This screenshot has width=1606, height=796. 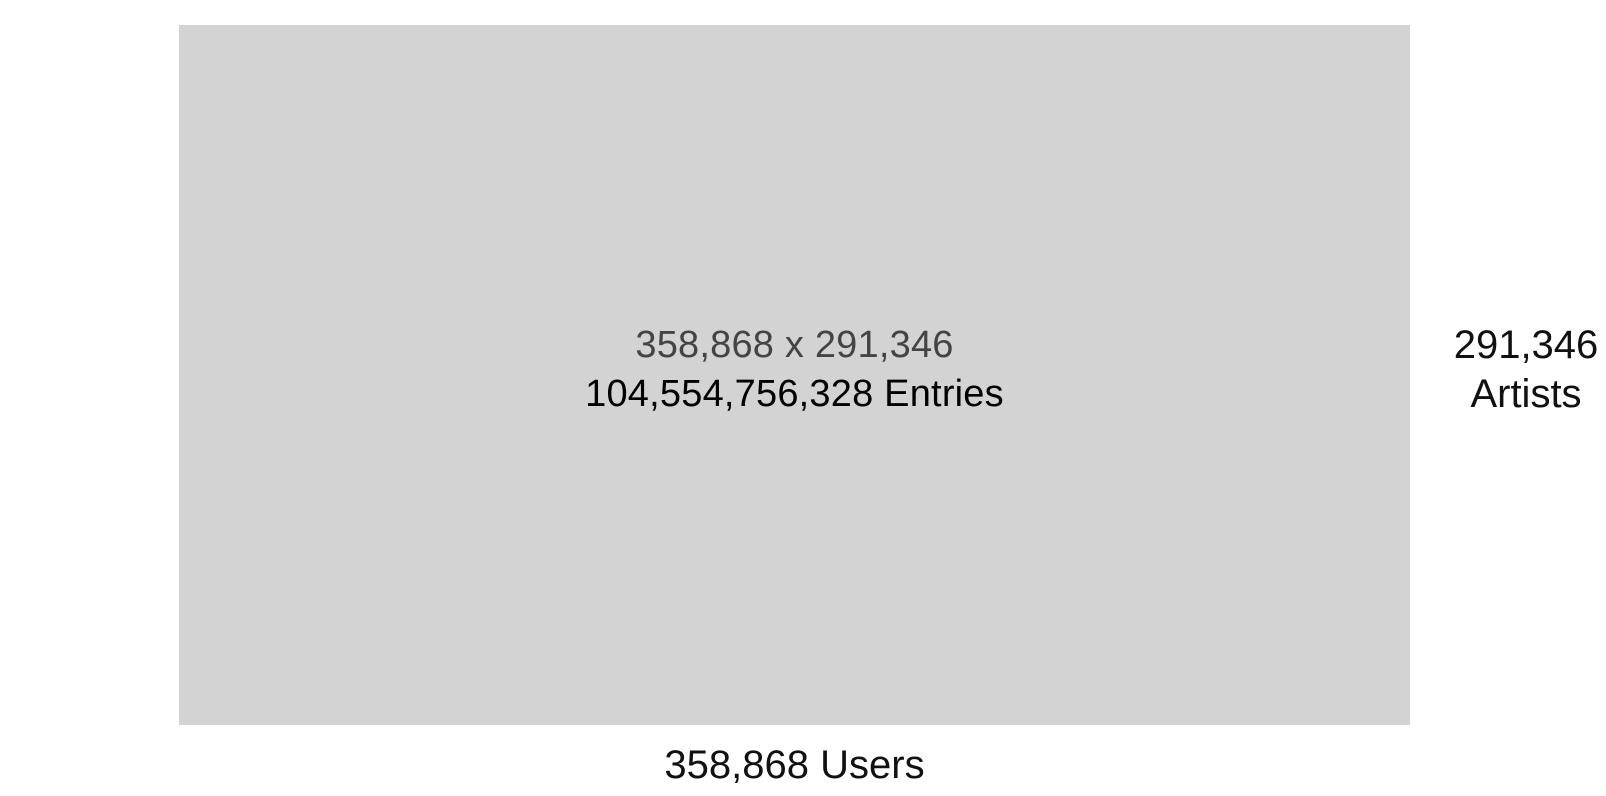 I want to click on artists-name: Artists, so click(x=1523, y=394).